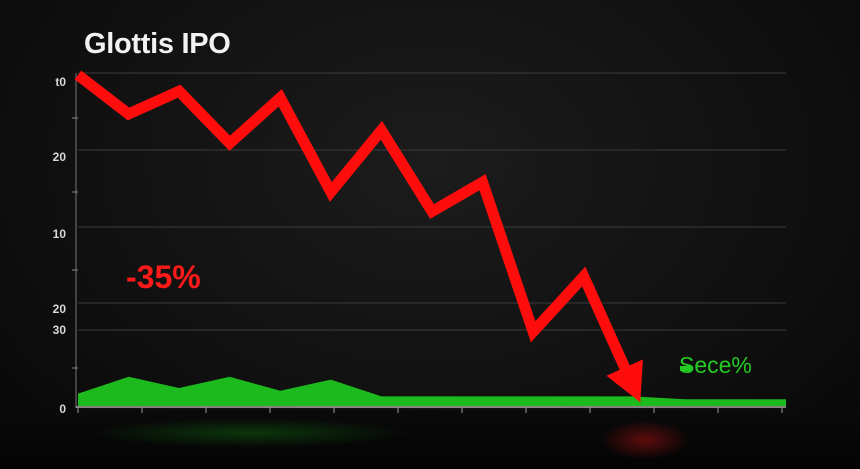  I want to click on green-dash-marker, so click(685, 368).